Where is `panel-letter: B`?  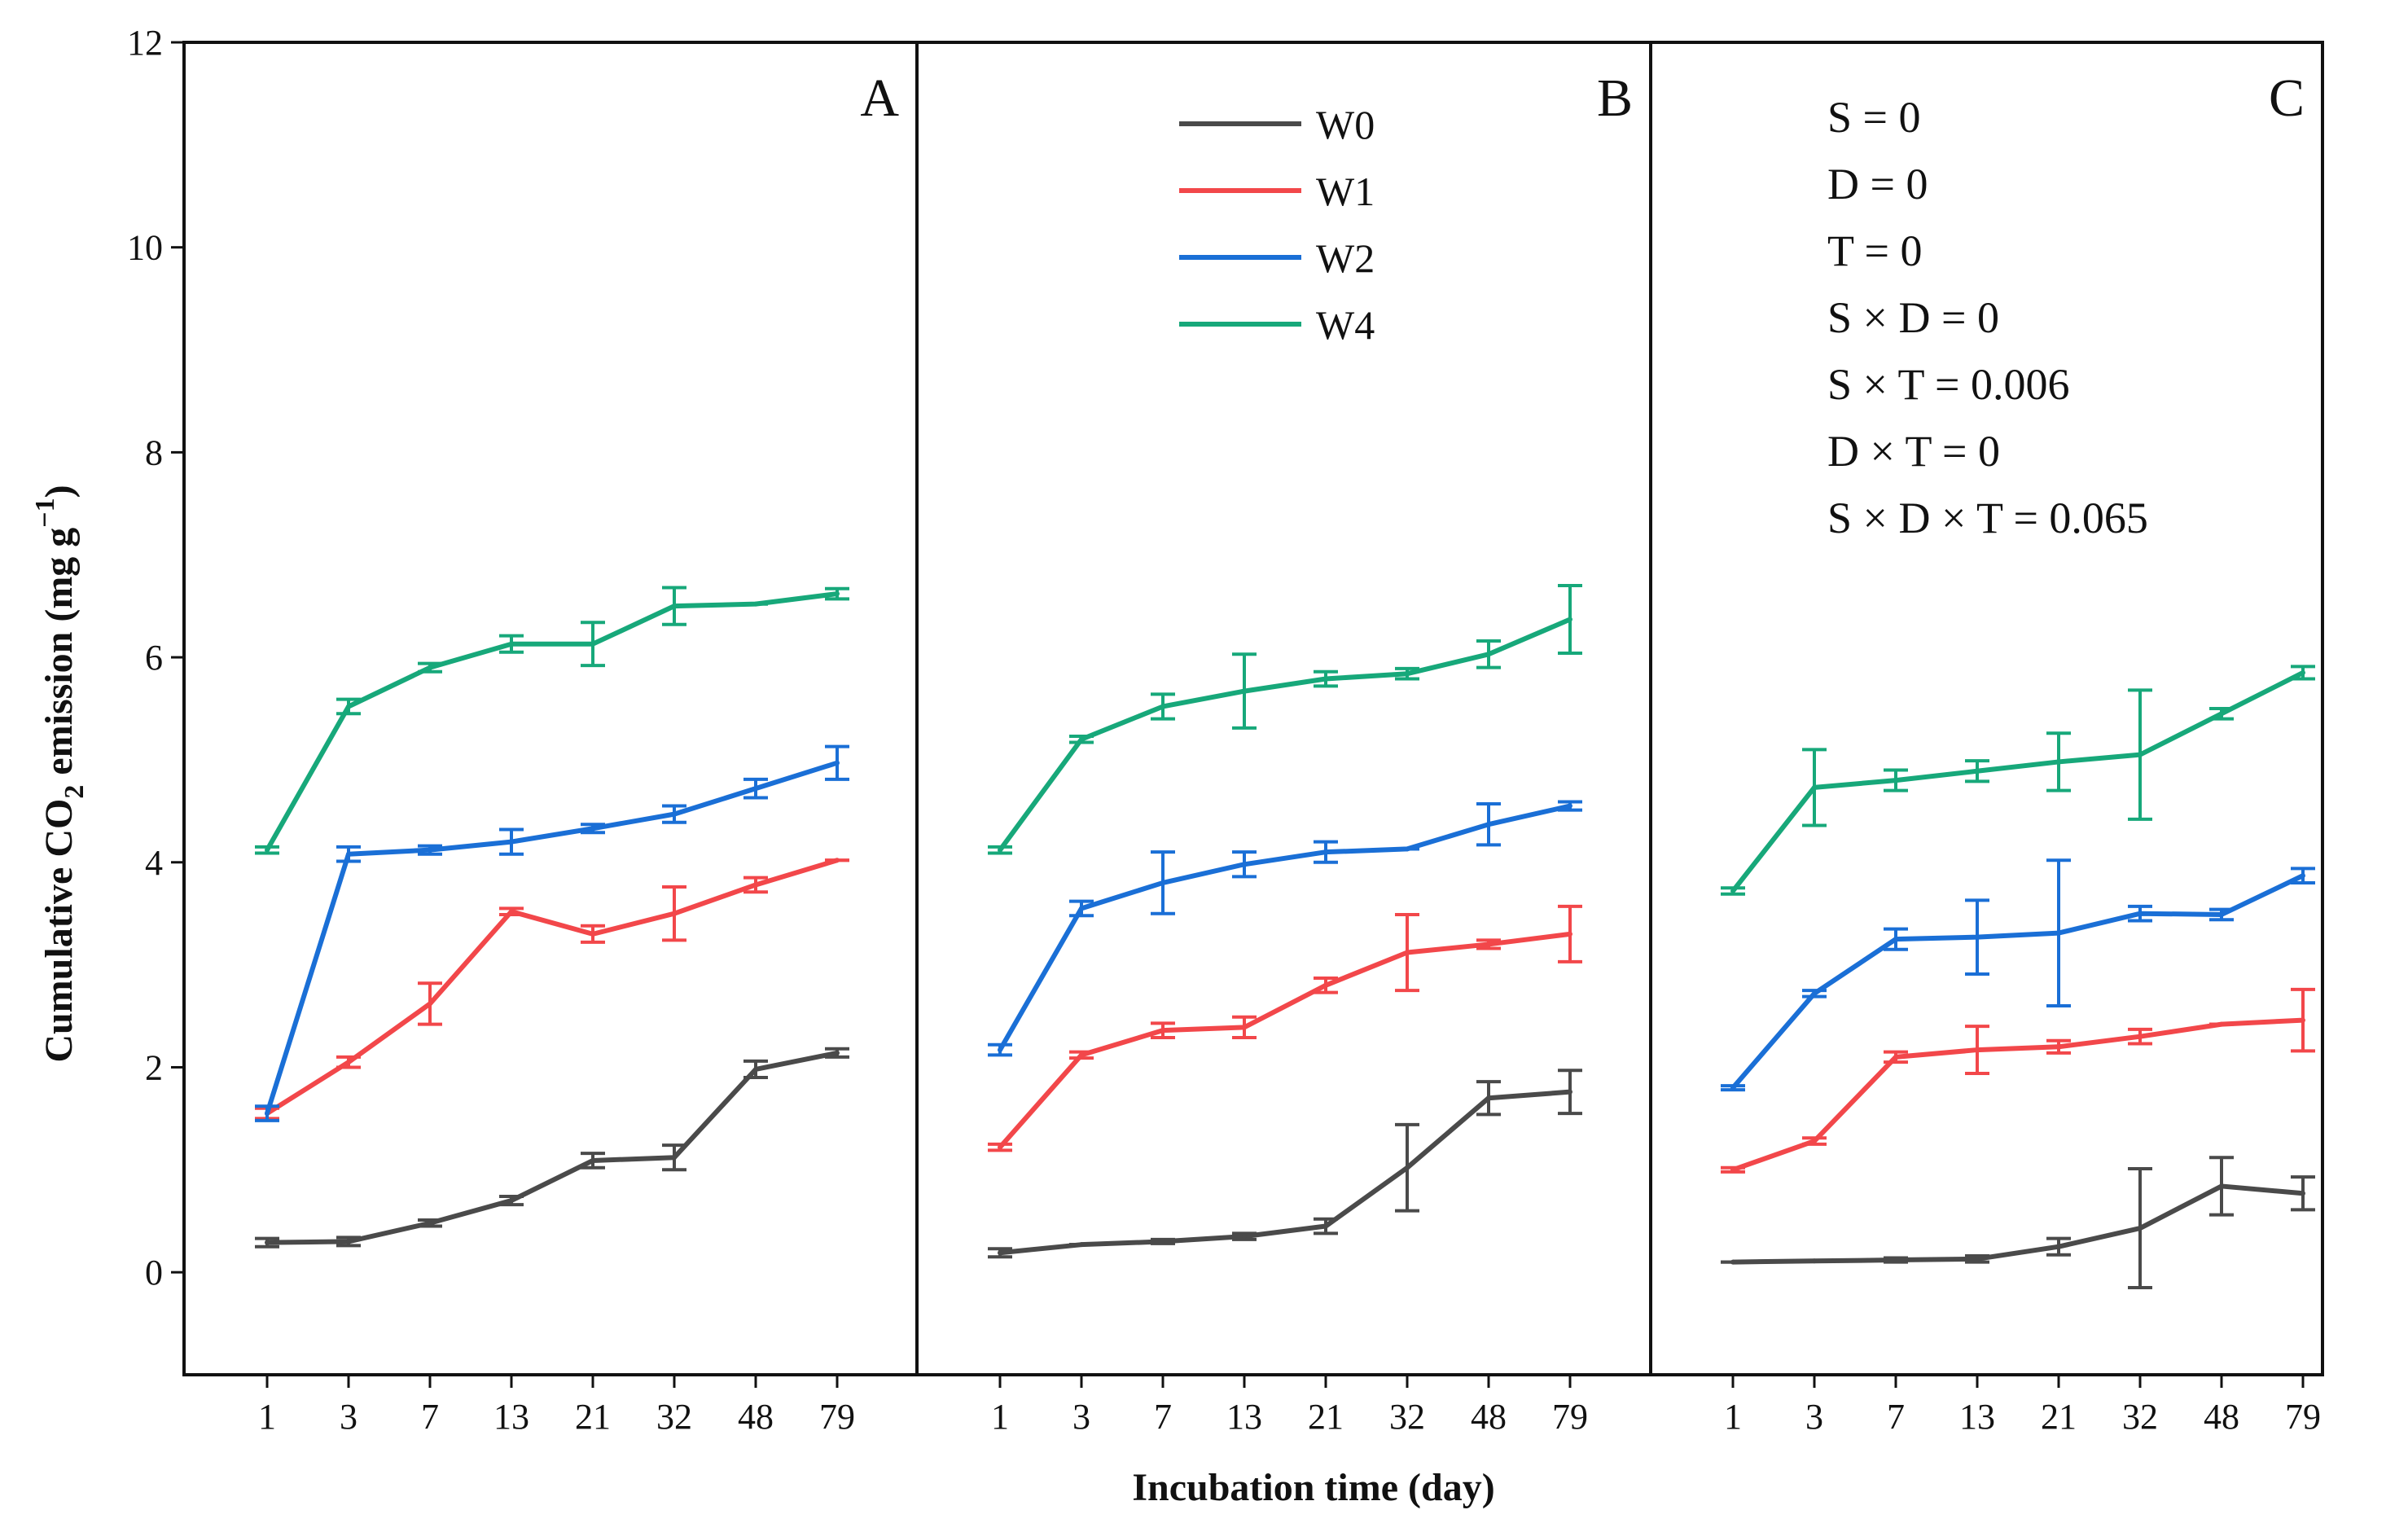 panel-letter: B is located at coordinates (1615, 98).